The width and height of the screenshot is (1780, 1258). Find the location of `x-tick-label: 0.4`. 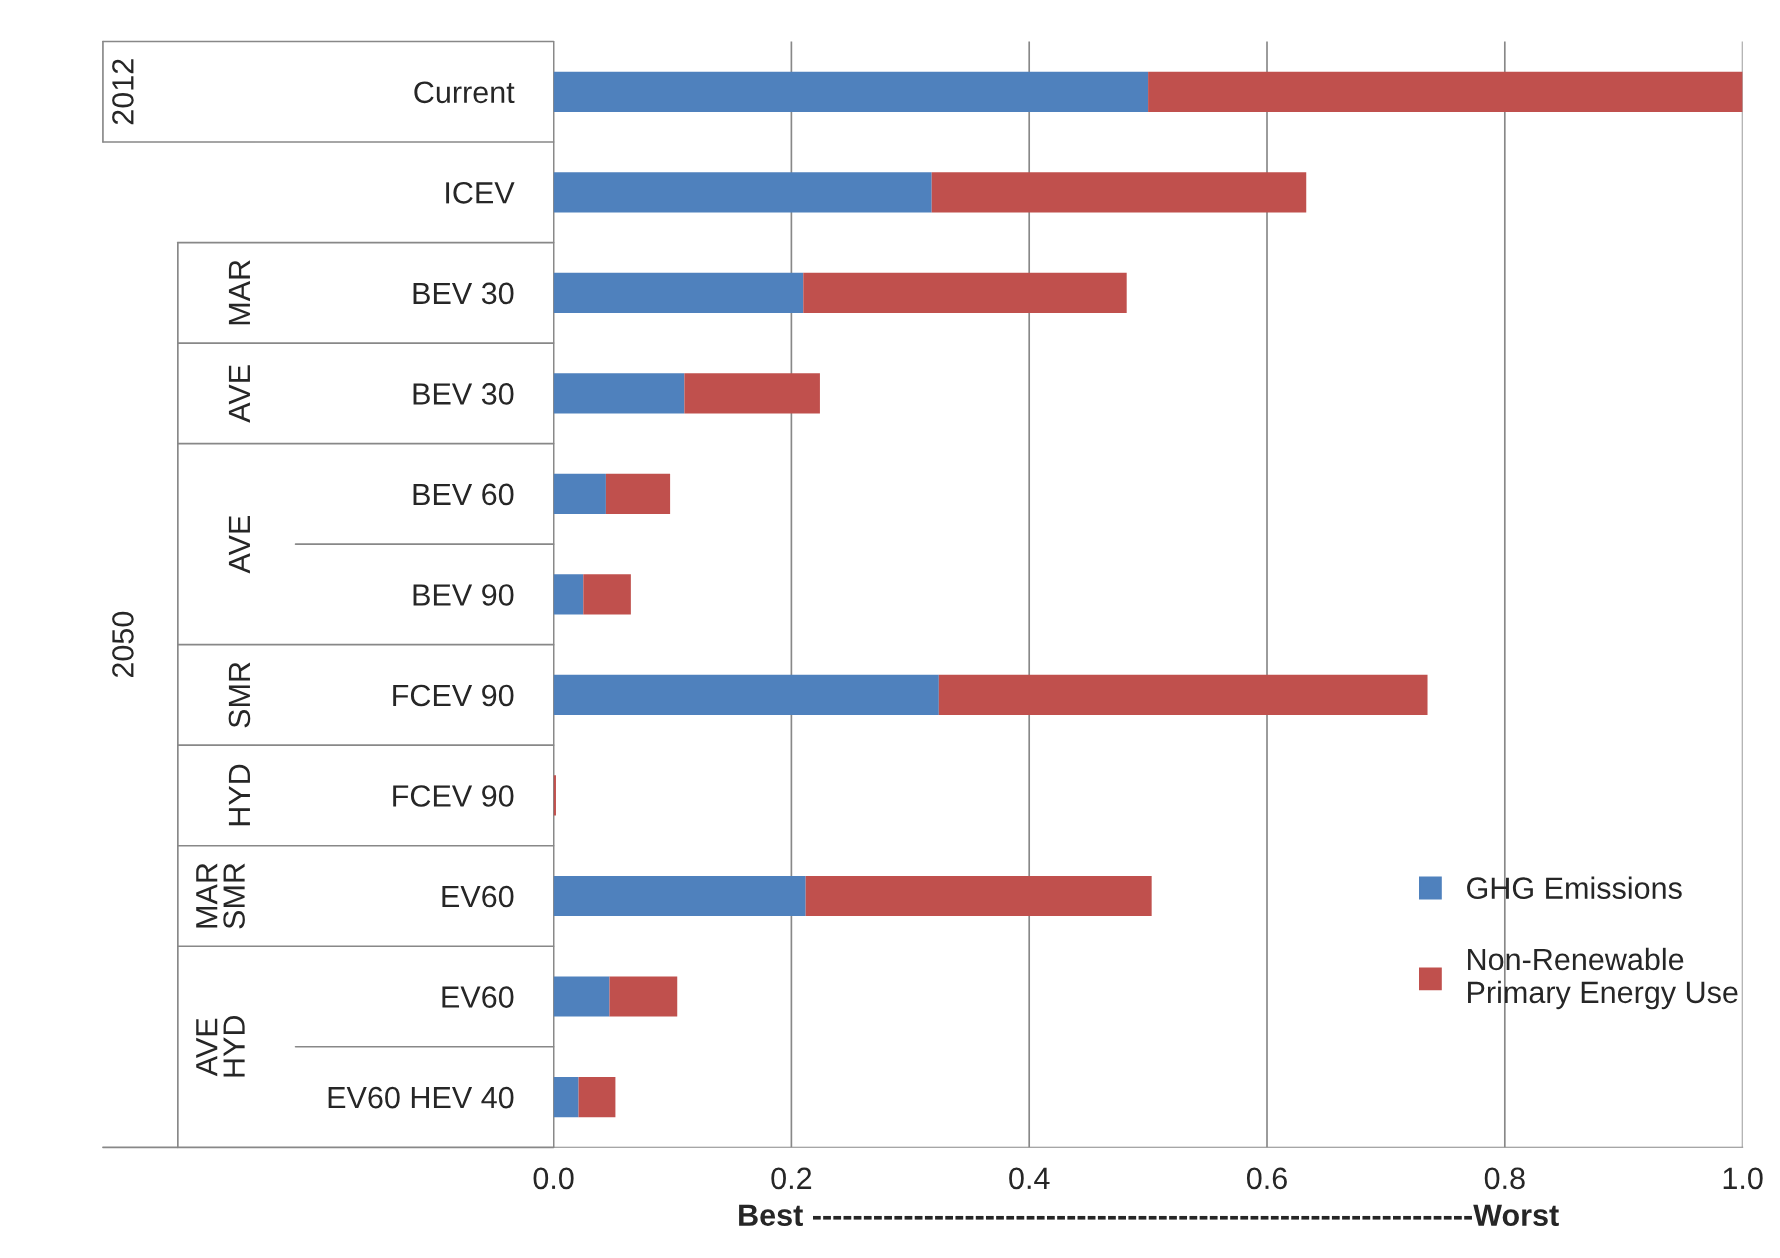

x-tick-label: 0.4 is located at coordinates (1029, 1178).